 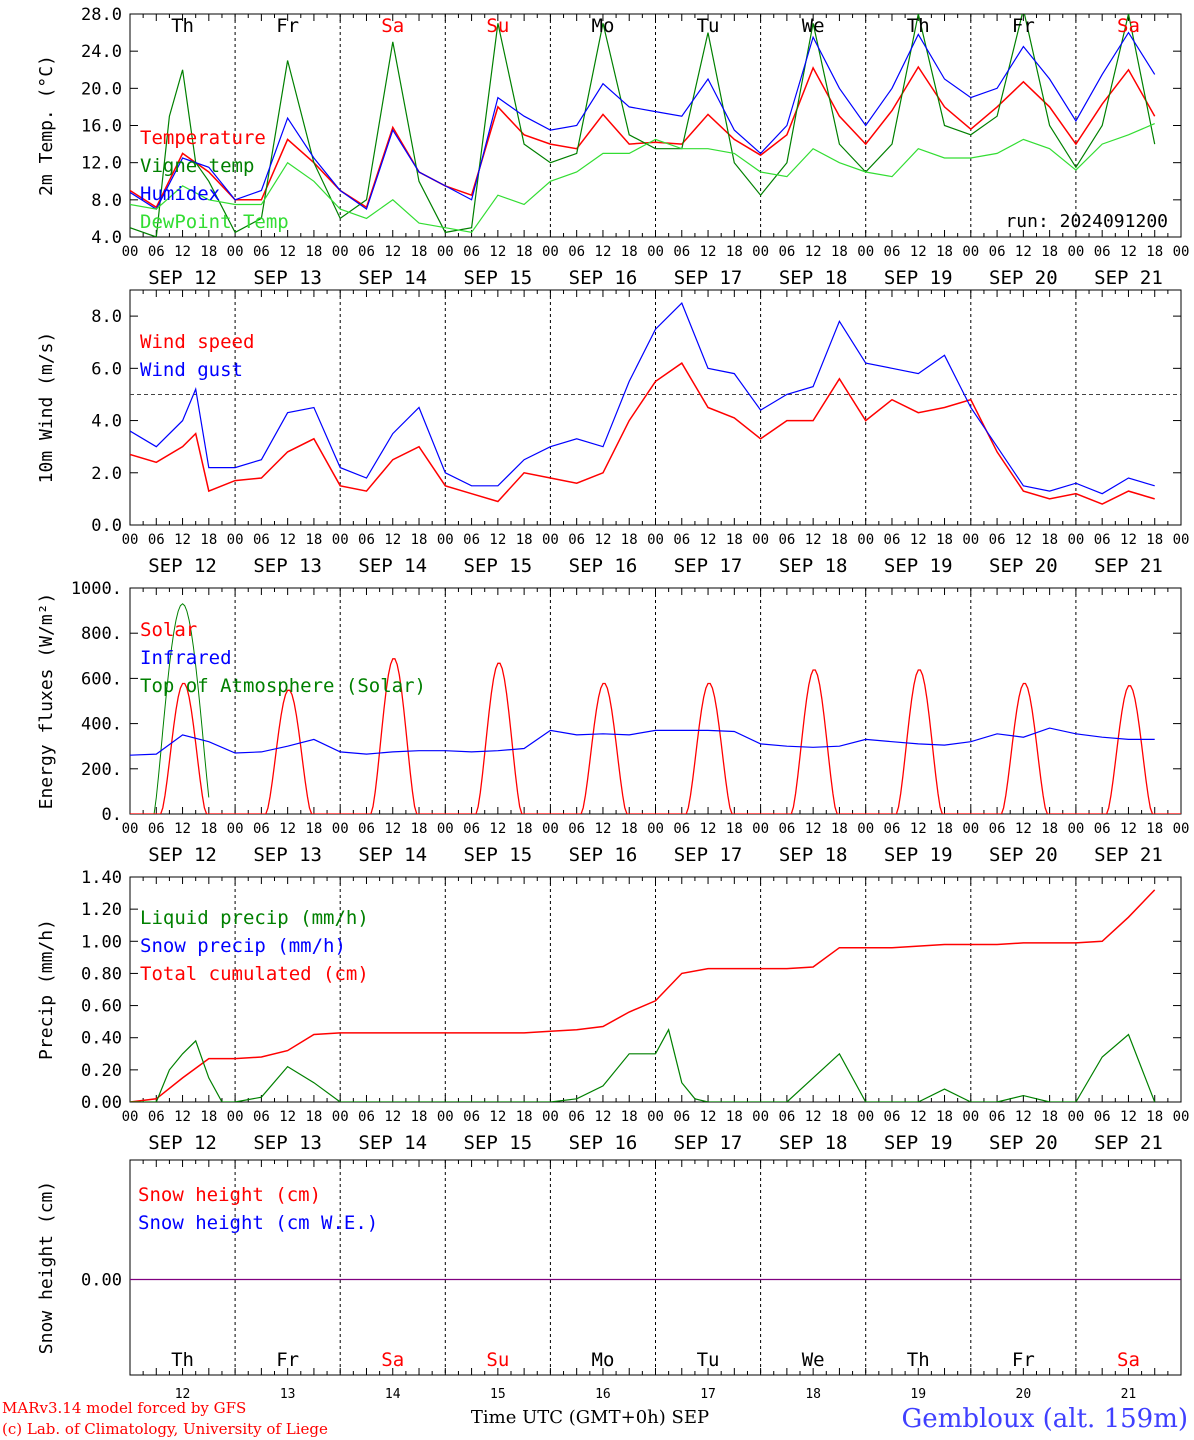 What do you see at coordinates (101, 127) in the screenshot?
I see `y-tick-label: 16.0` at bounding box center [101, 127].